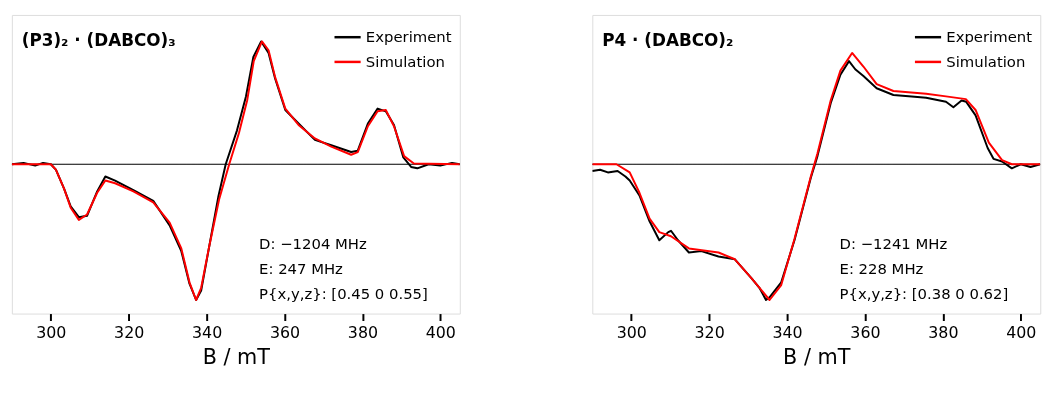 The image size is (1062, 400). What do you see at coordinates (301, 269) in the screenshot?
I see `annotation: E: 247 MHz` at bounding box center [301, 269].